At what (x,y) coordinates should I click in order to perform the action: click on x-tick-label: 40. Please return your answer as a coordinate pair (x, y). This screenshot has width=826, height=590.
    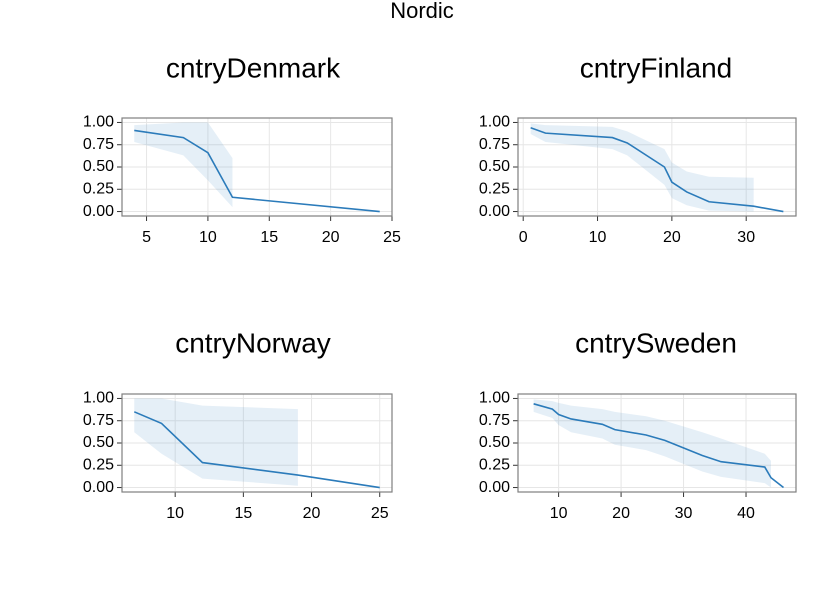
    Looking at the image, I should click on (746, 513).